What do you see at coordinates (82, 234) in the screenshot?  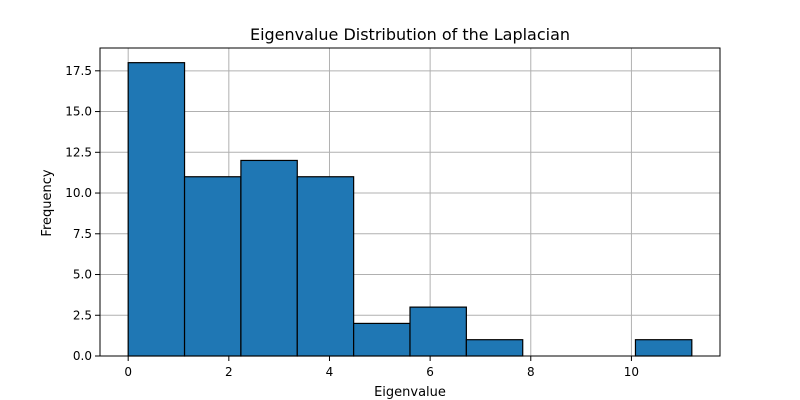 I see `y-tick-label: 7.5` at bounding box center [82, 234].